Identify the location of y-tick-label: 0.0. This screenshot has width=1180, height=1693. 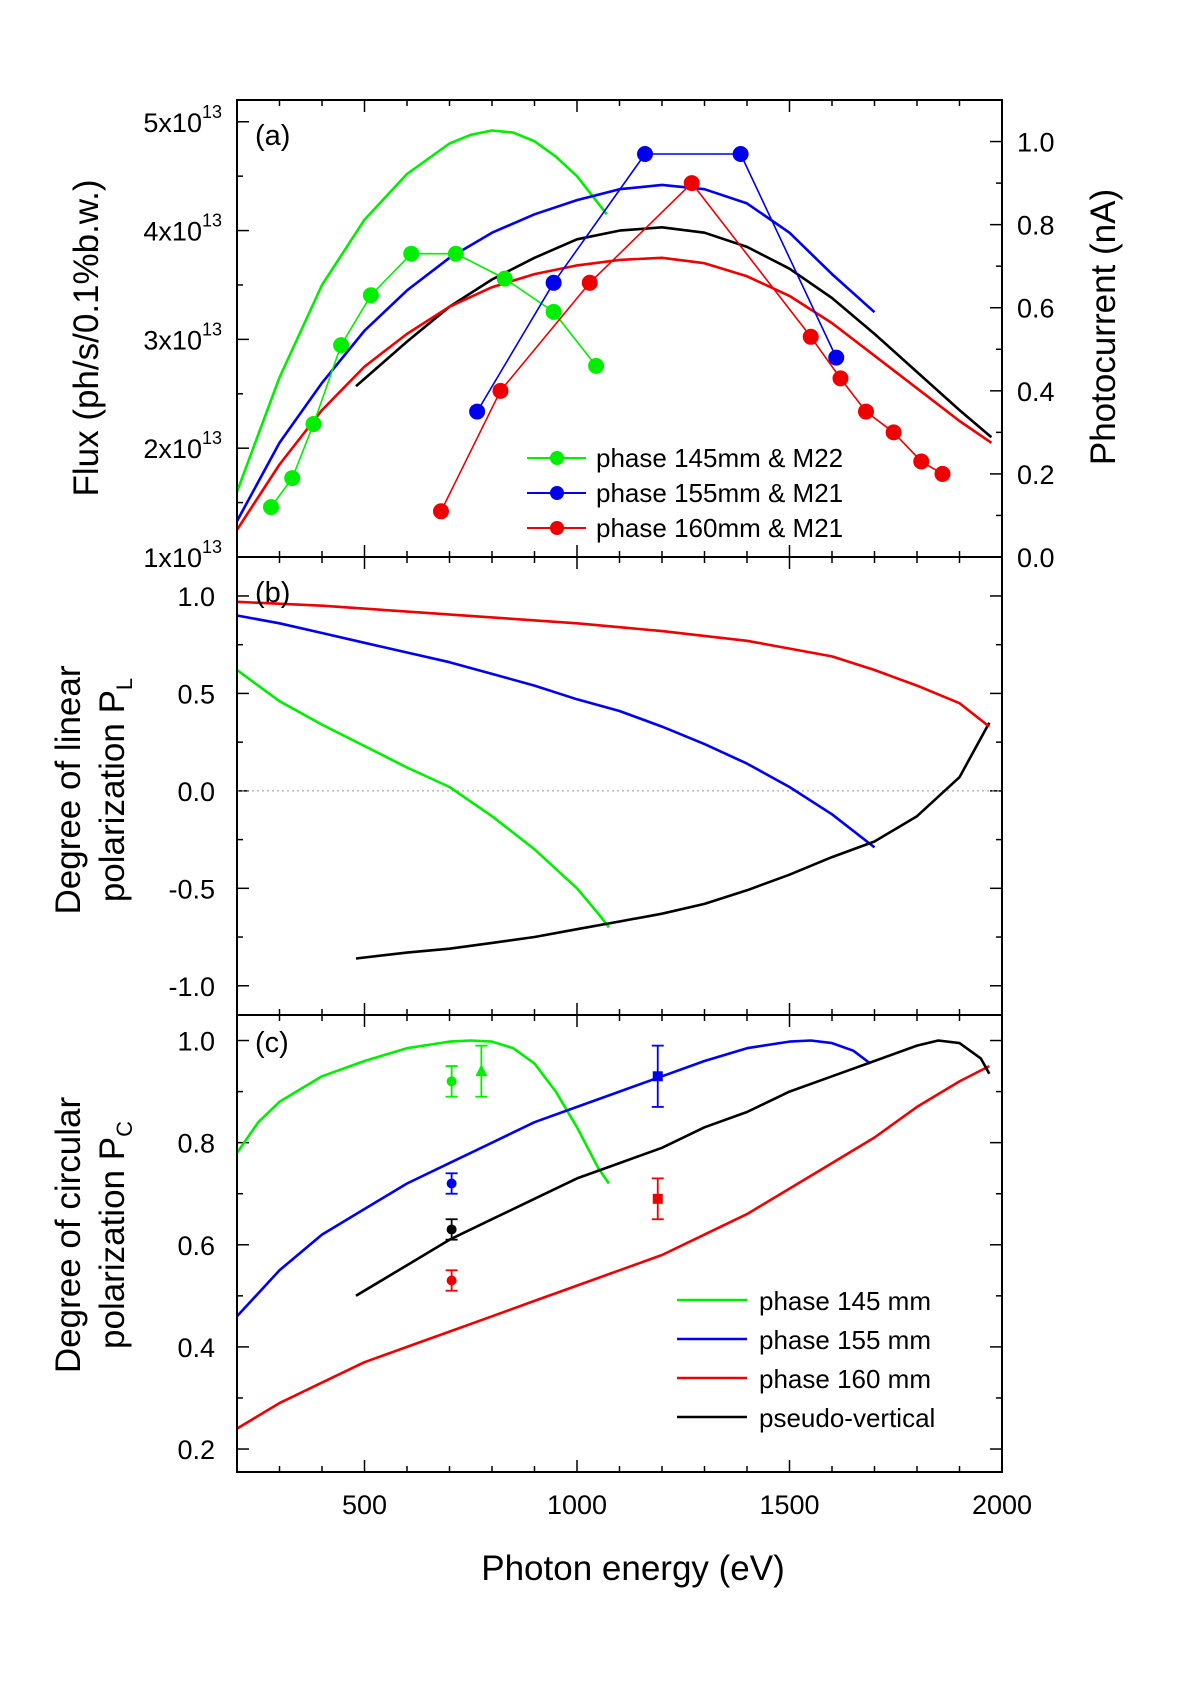
(196, 792).